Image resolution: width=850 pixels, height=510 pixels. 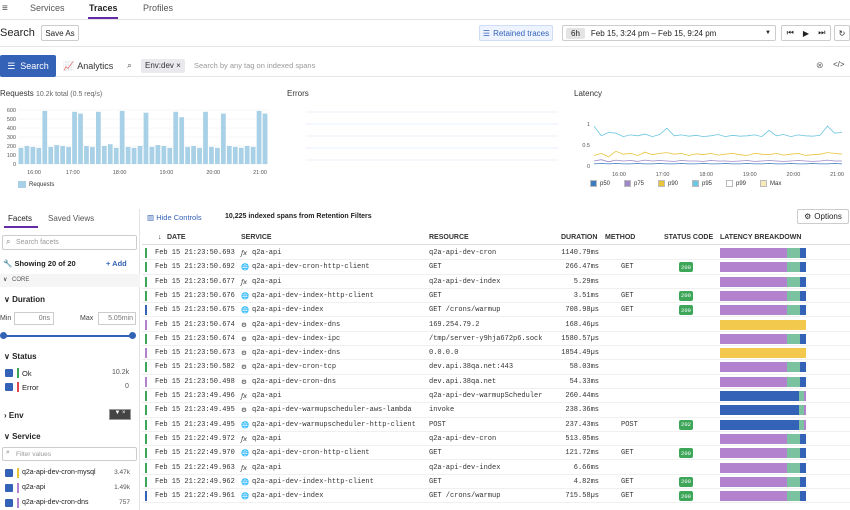 What do you see at coordinates (28, 66) in the screenshot?
I see `search-button: ☰ Search` at bounding box center [28, 66].